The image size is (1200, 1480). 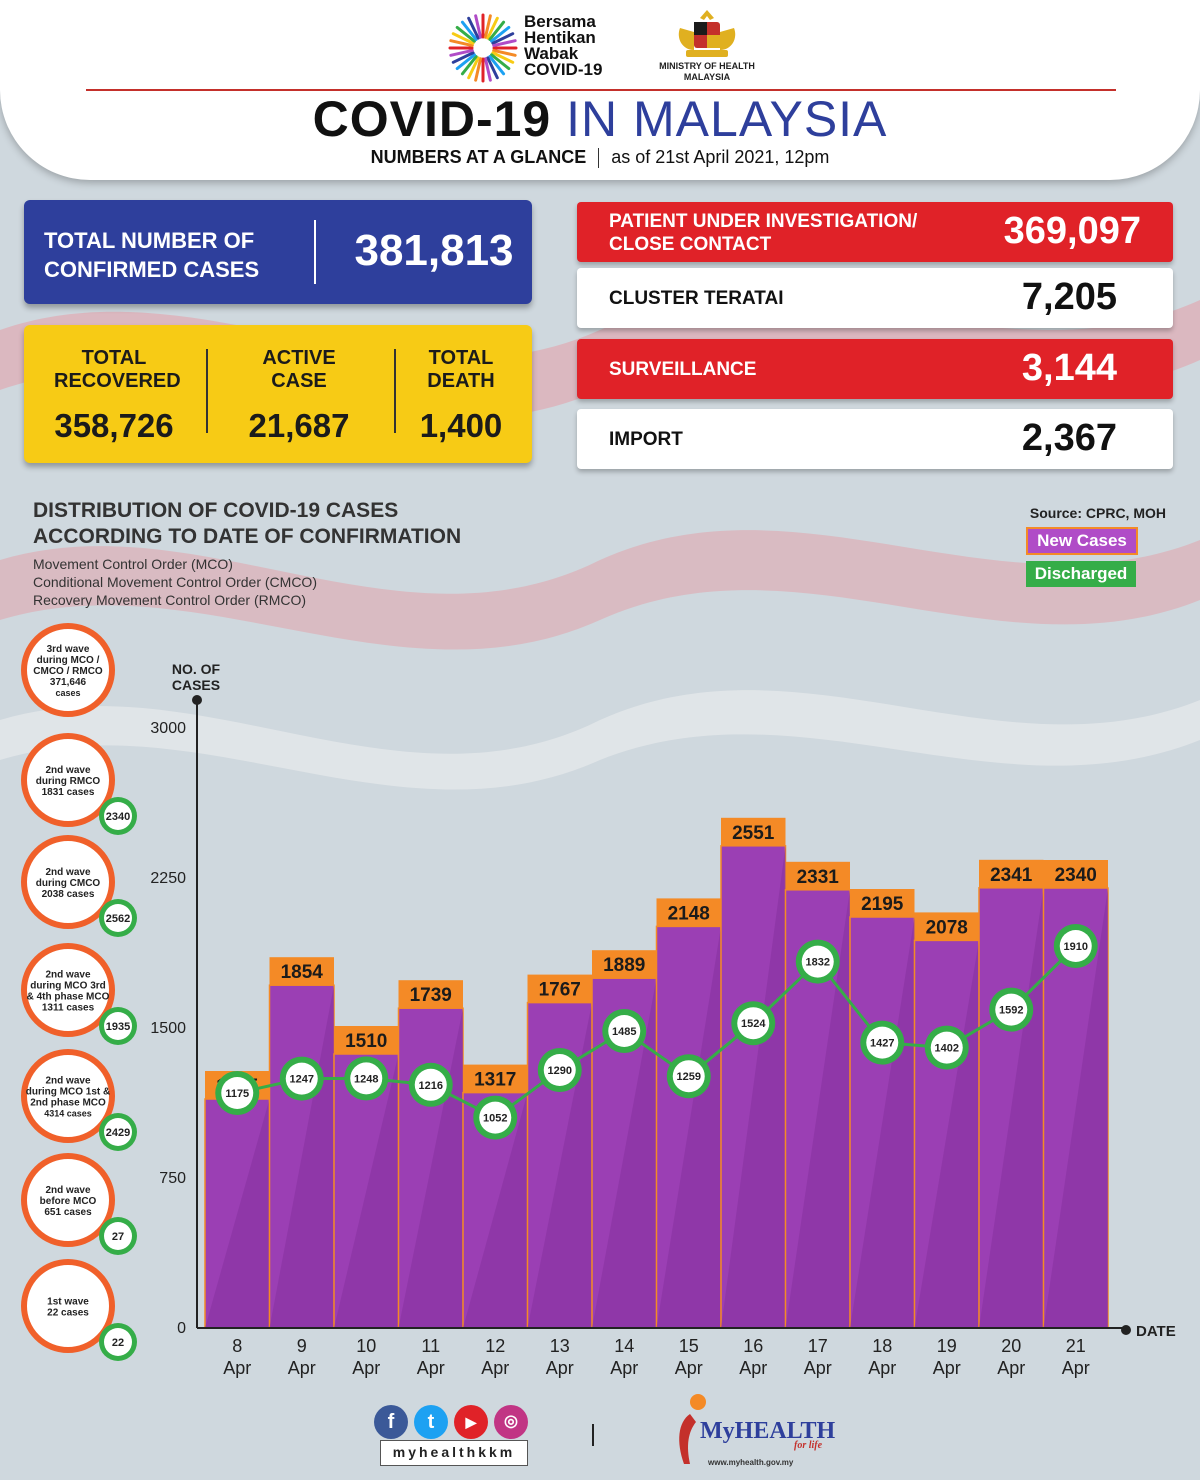 I want to click on campaign-line: COVID-19, so click(x=563, y=69).